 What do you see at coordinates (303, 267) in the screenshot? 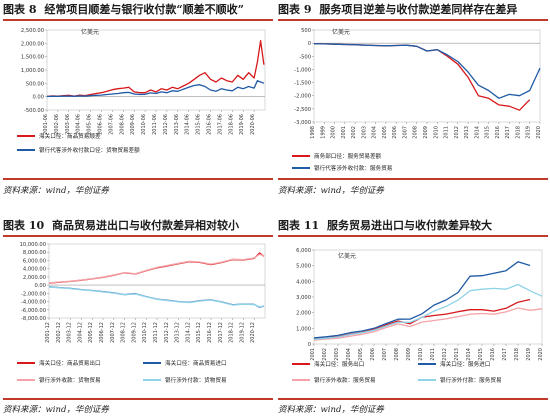
I see `y-tick-label: 5,000` at bounding box center [303, 267].